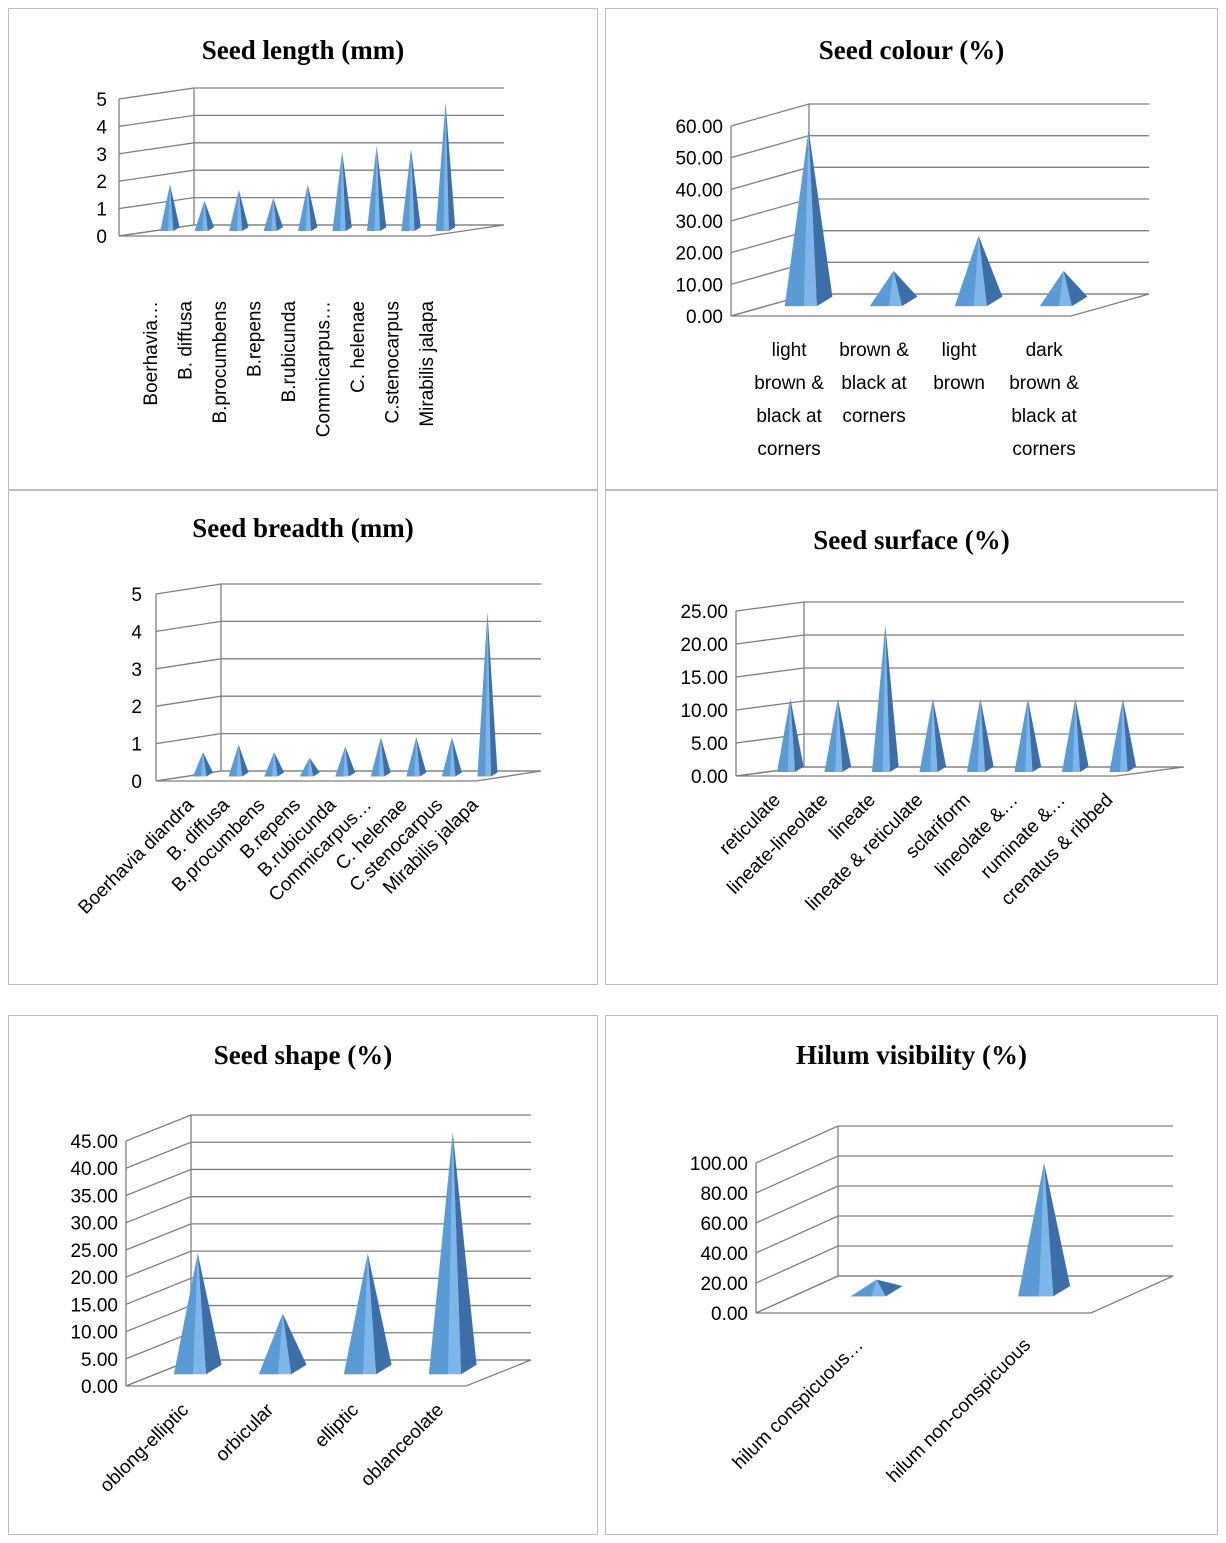 This screenshot has width=1226, height=1543. What do you see at coordinates (186, 340) in the screenshot?
I see `category-label: B. diffusa` at bounding box center [186, 340].